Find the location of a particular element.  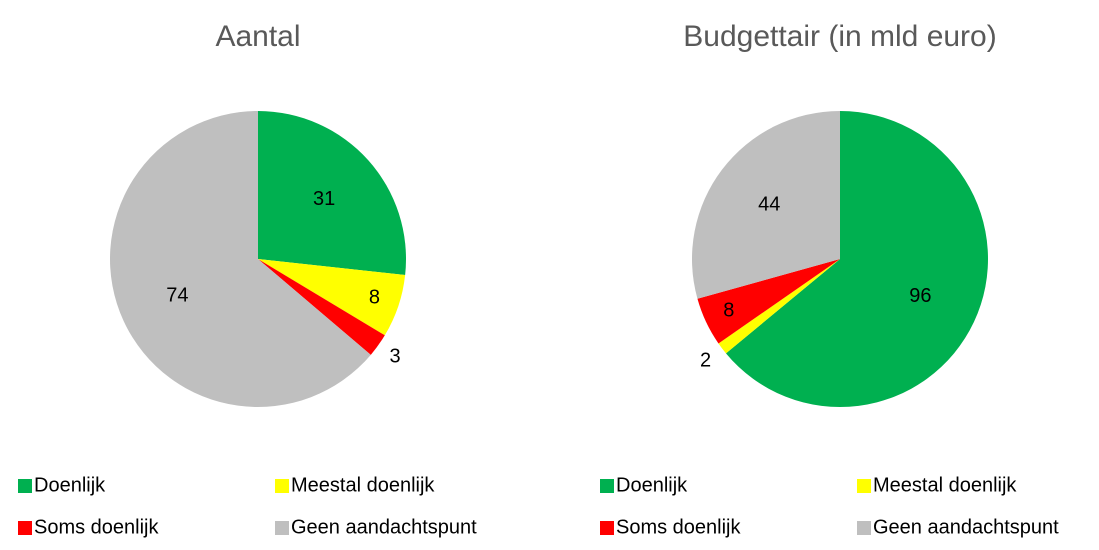

data-label: 96 is located at coordinates (920, 296).